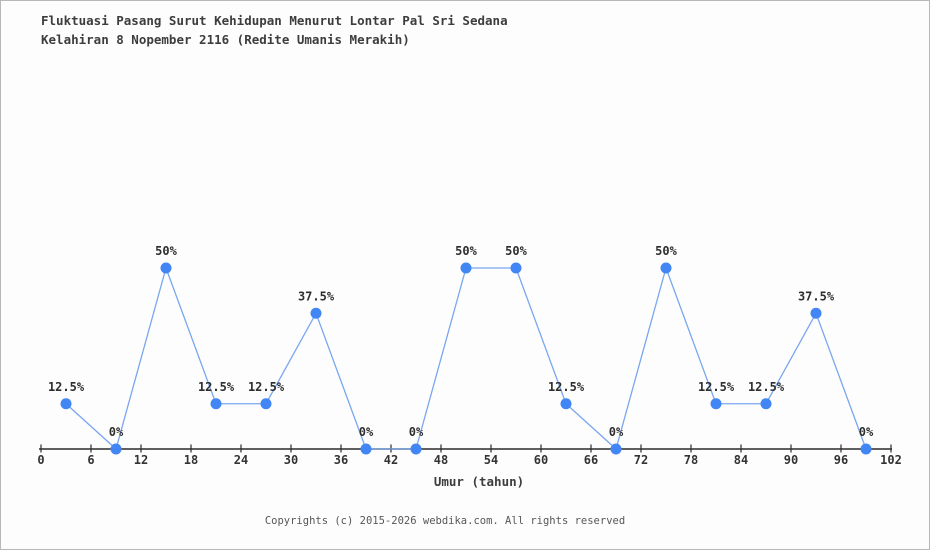  Describe the element at coordinates (90, 460) in the screenshot. I see `x-axis-tick-label: 6` at that location.